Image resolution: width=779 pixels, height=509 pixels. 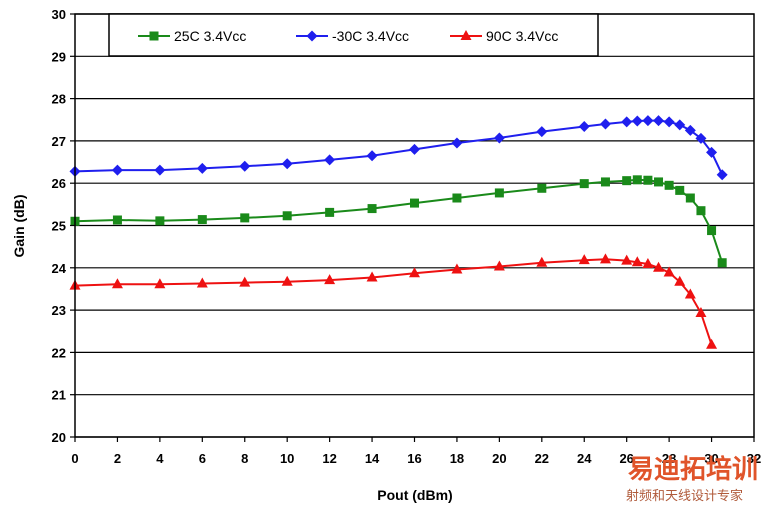 I want to click on y-tick-label: 30, so click(x=59, y=14).